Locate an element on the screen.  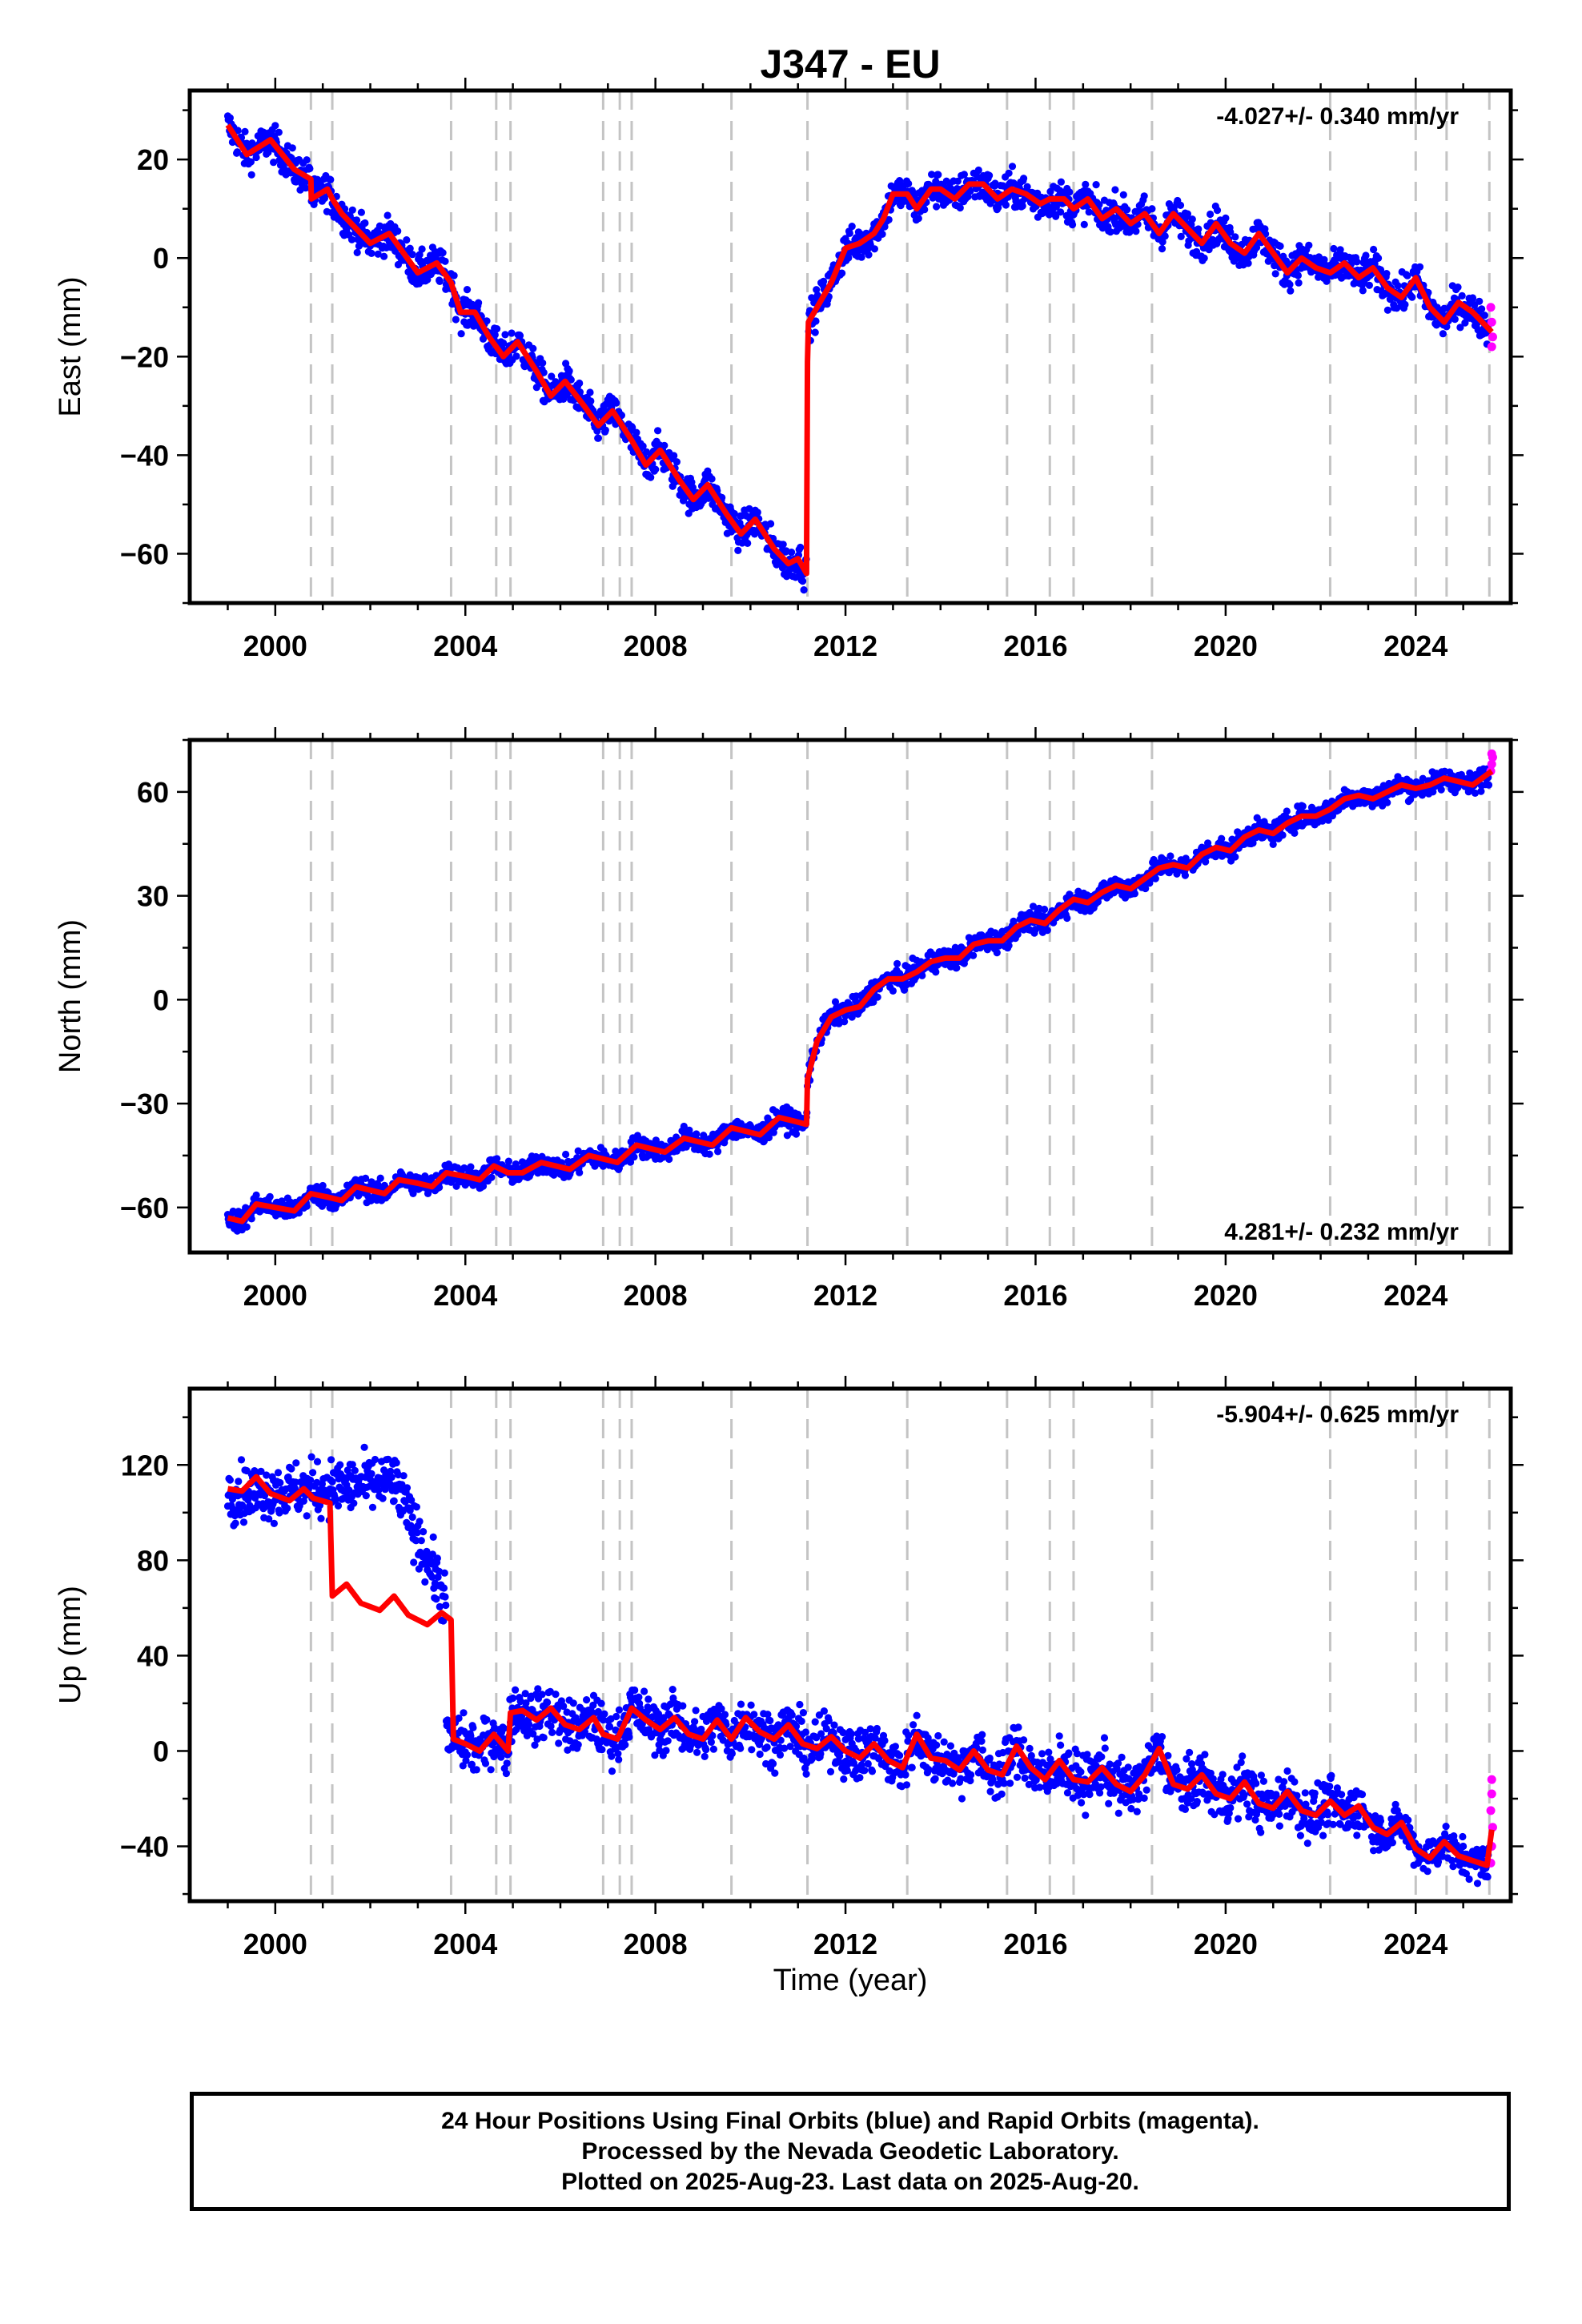
north-velocity-annotation: 4.281+/- 0.232 mm/yr is located at coordinates (1341, 1232).